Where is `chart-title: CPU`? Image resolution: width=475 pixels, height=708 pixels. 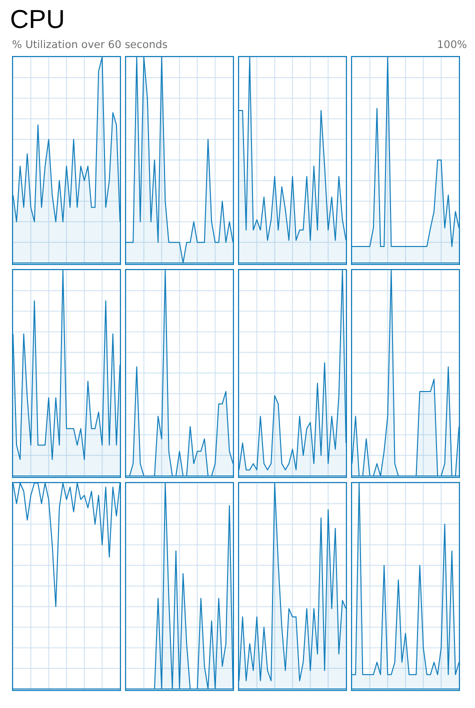 chart-title: CPU is located at coordinates (37, 19).